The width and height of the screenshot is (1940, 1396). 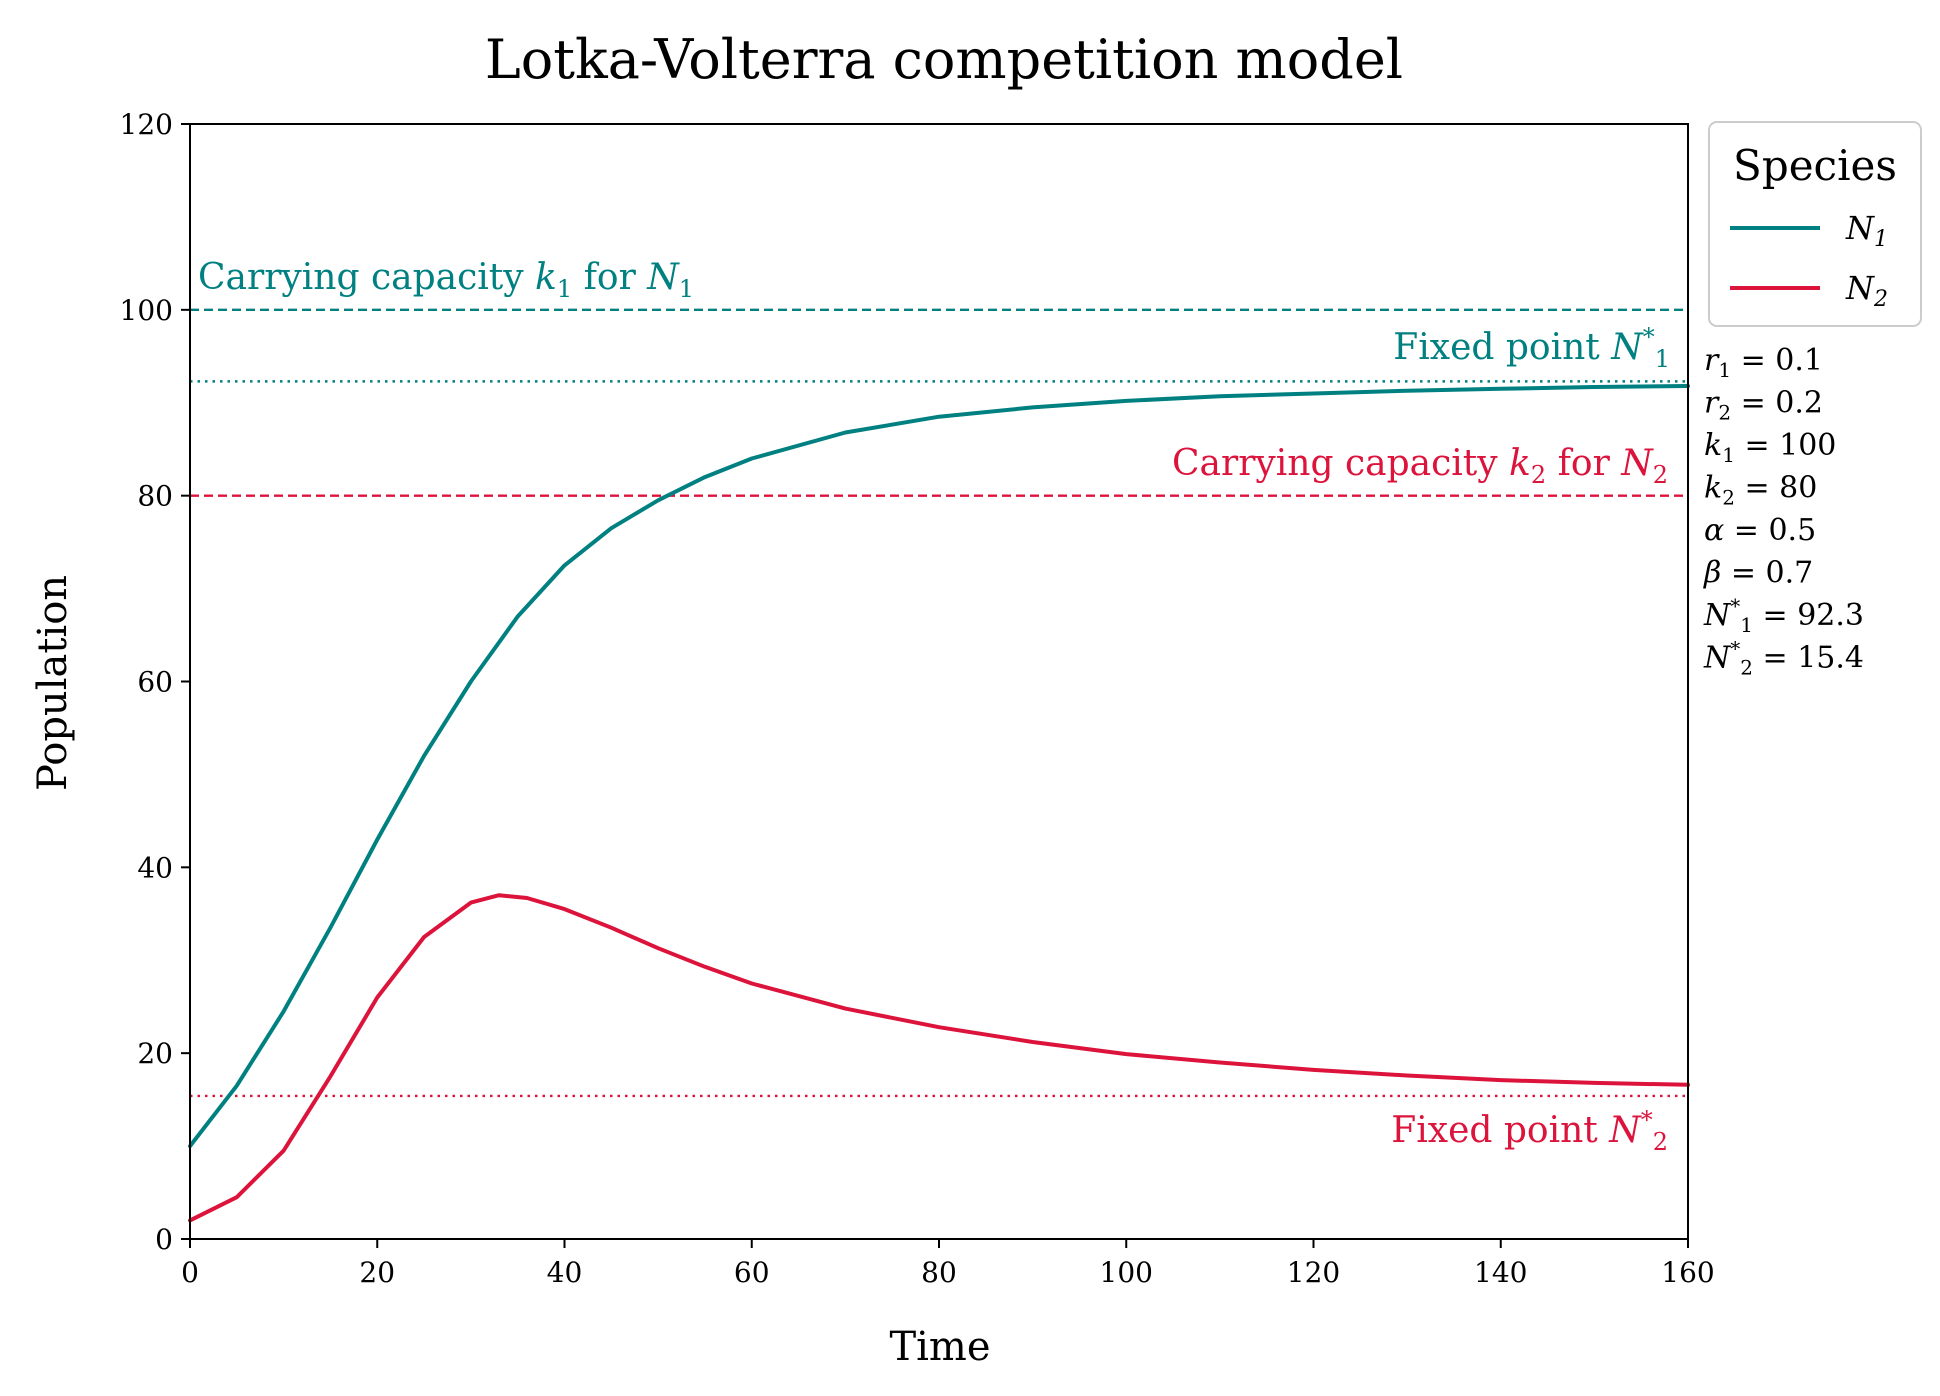 What do you see at coordinates (1531, 348) in the screenshot?
I see `annotation-n1star: Fixed point N*​1​` at bounding box center [1531, 348].